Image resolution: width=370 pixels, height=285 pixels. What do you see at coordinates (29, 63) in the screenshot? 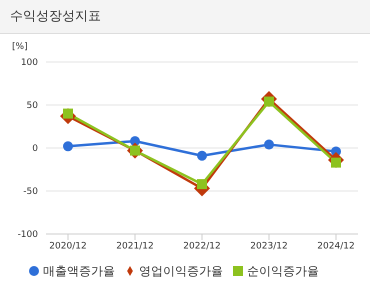
I see `y-tick-label: 100` at bounding box center [29, 63].